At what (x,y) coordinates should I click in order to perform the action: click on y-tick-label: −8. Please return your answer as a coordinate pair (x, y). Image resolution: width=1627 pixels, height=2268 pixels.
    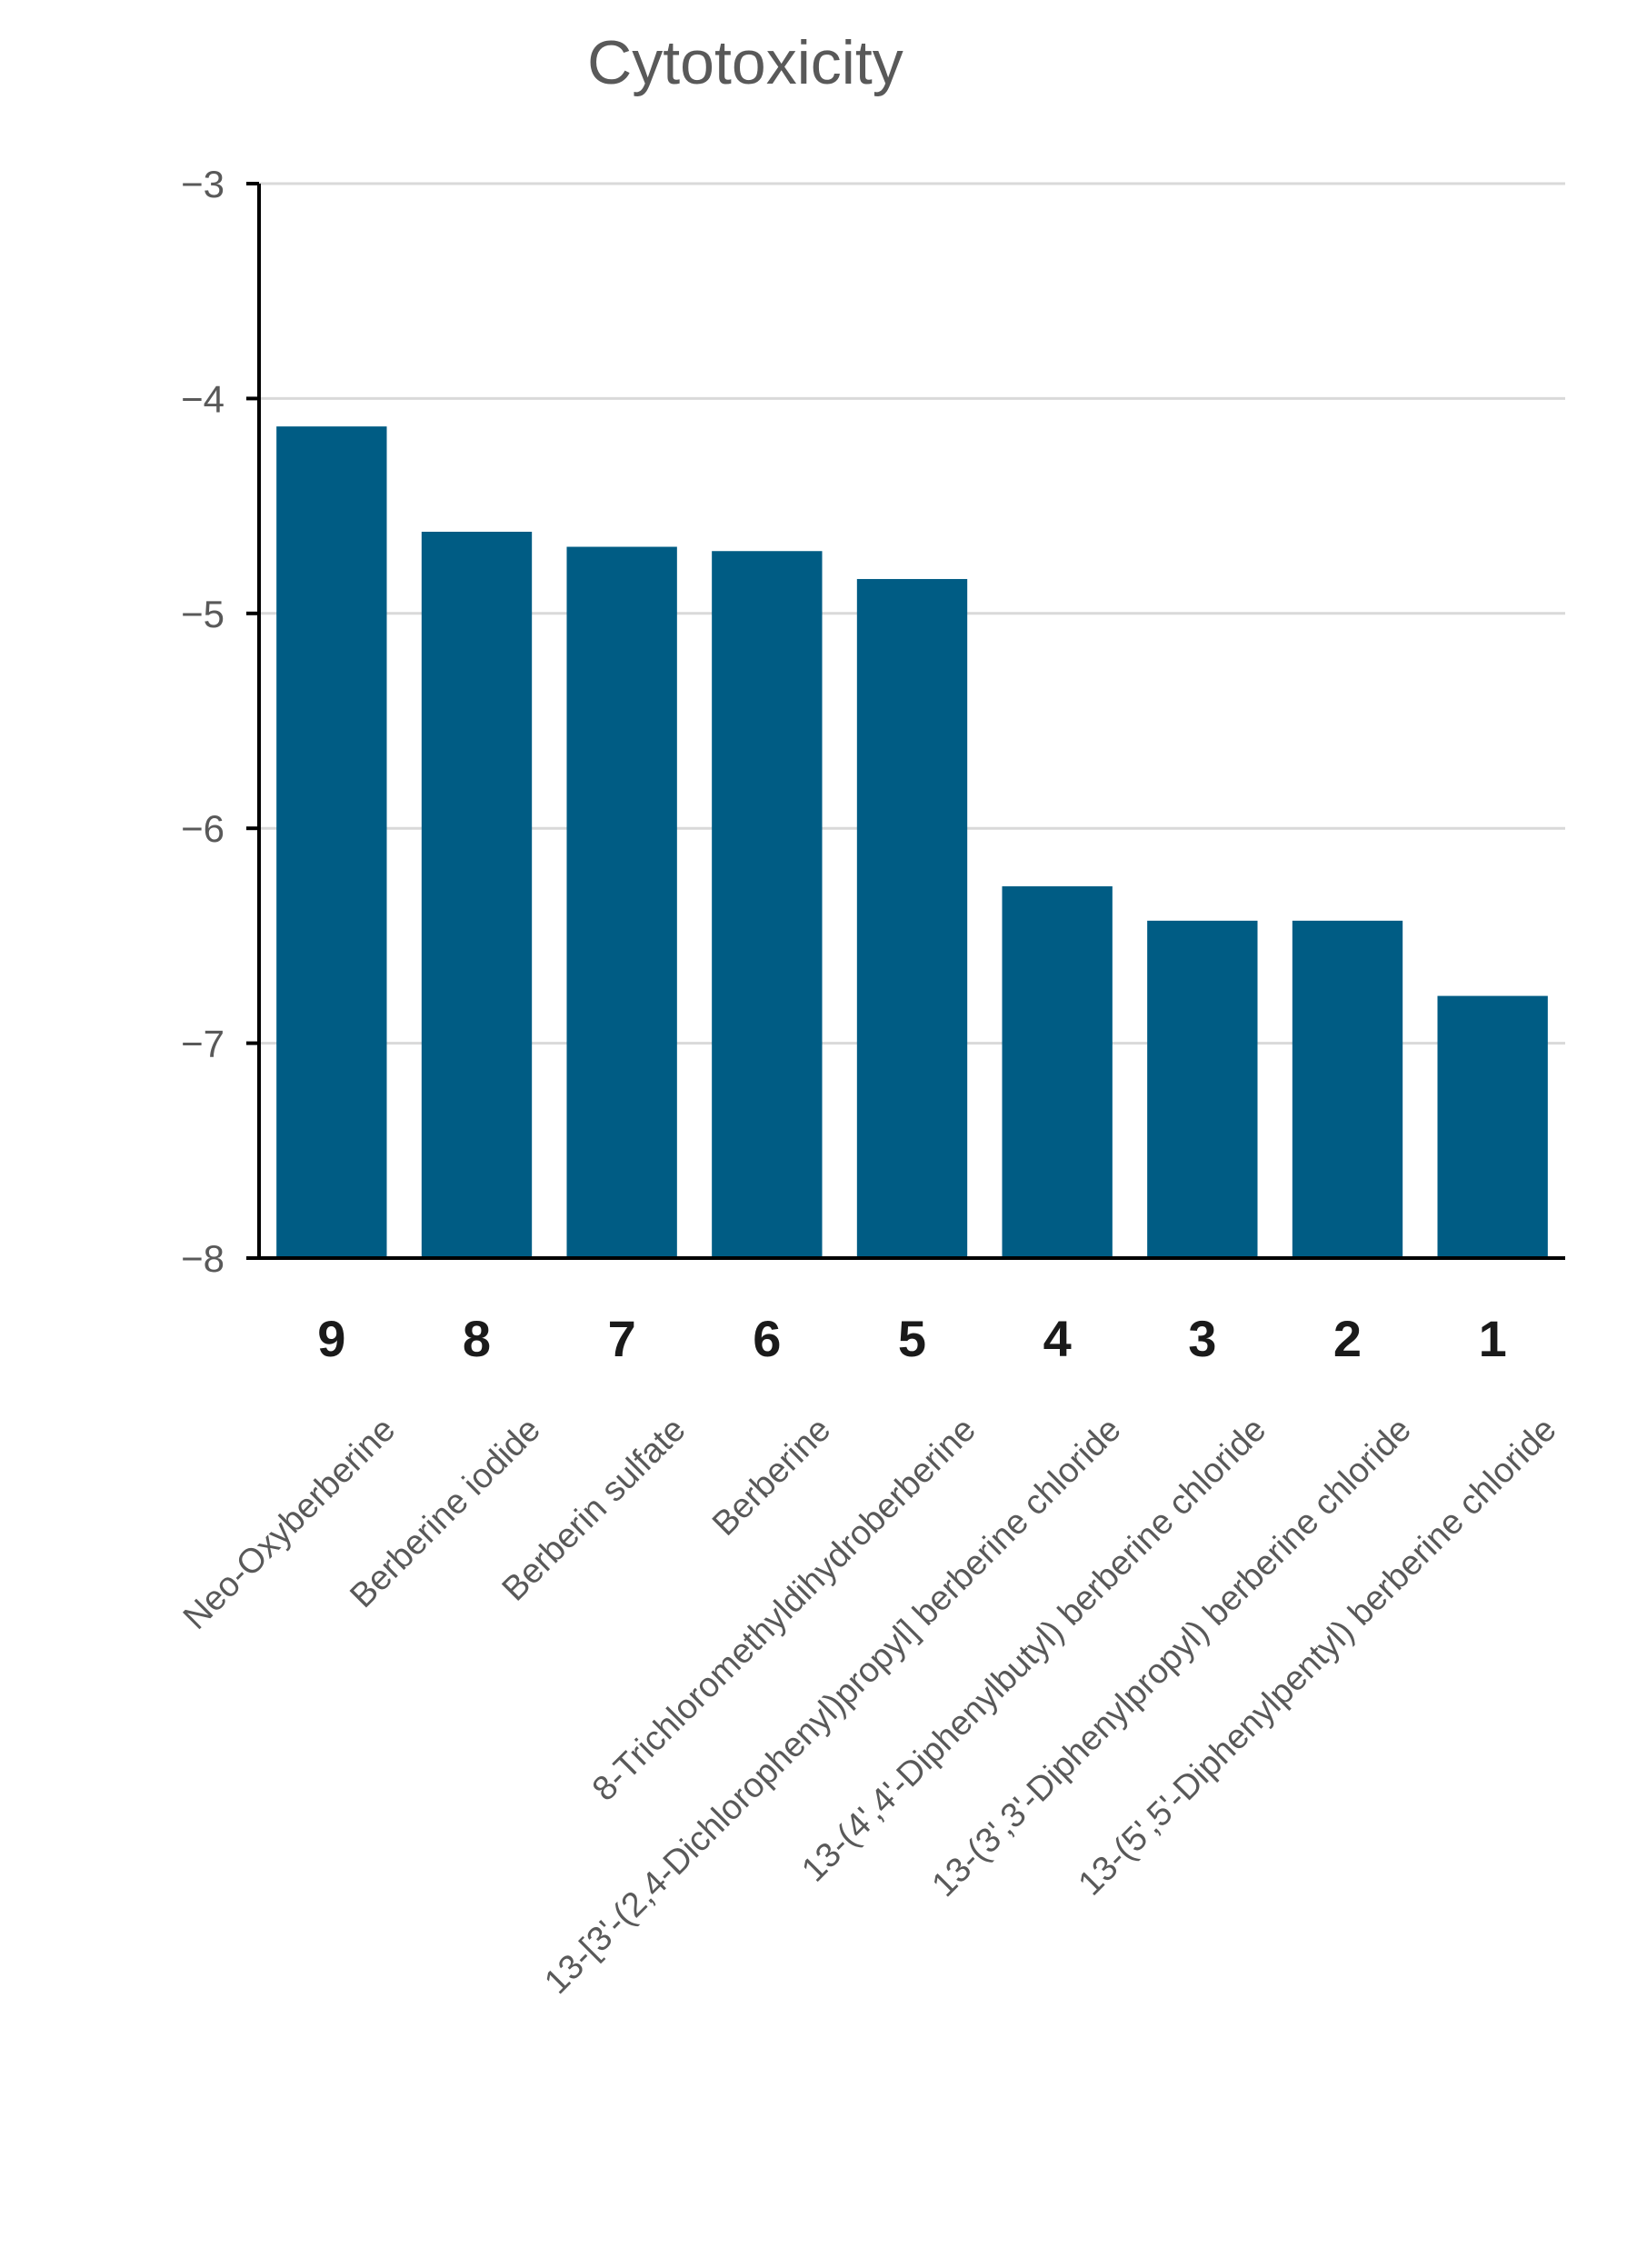
    Looking at the image, I should click on (203, 1258).